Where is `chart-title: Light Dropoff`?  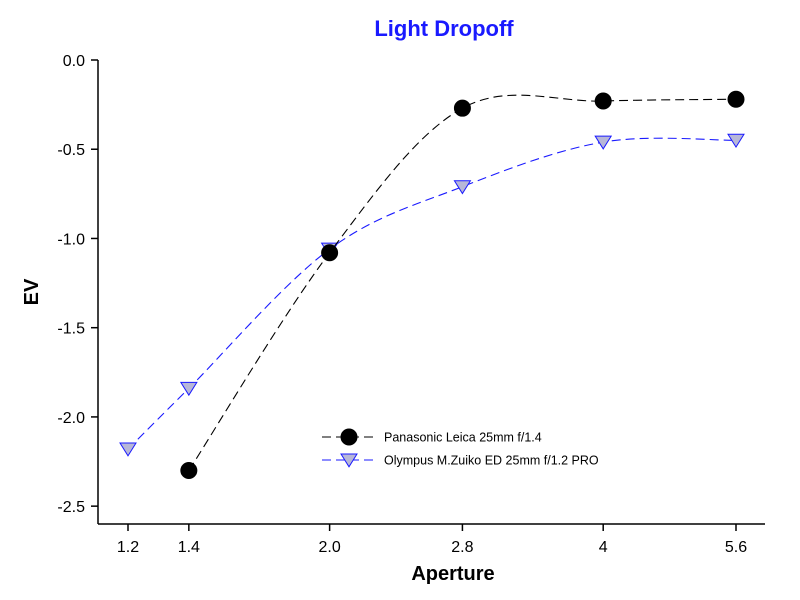
chart-title: Light Dropoff is located at coordinates (444, 28).